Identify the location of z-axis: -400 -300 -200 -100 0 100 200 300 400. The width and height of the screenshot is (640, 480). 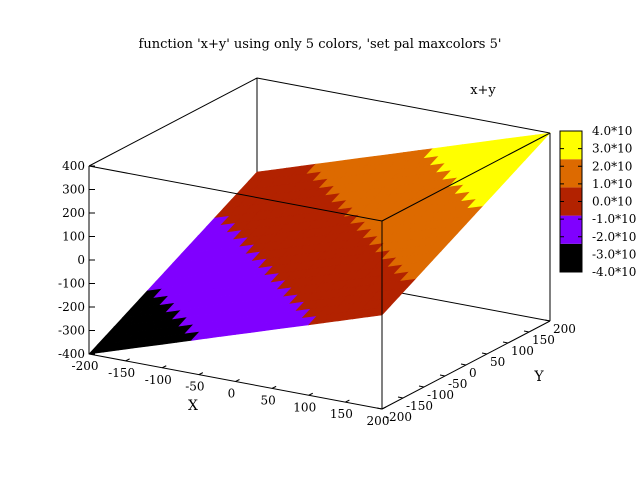
(76, 260).